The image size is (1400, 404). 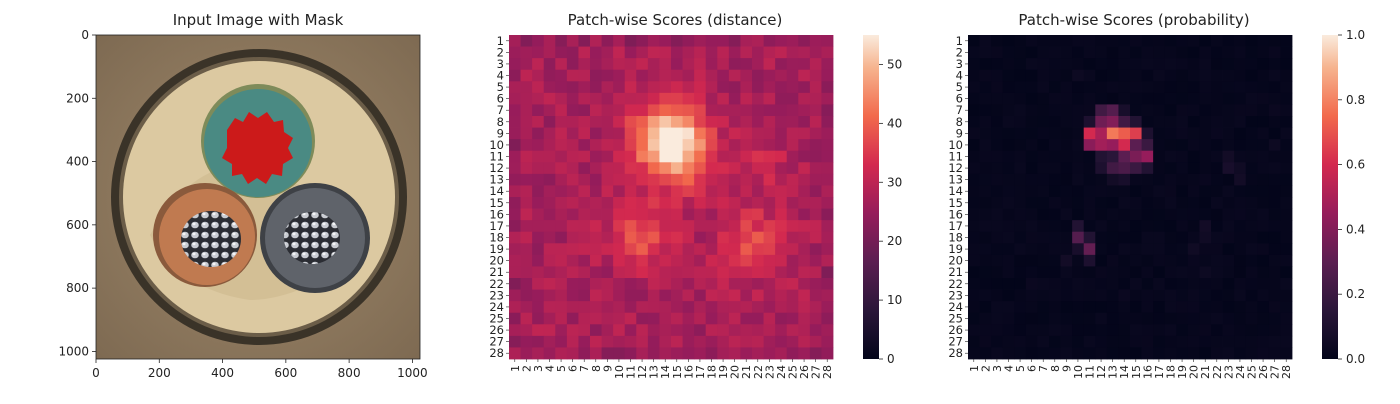 I want to click on colorbar-tick-label: 50, so click(x=894, y=64).